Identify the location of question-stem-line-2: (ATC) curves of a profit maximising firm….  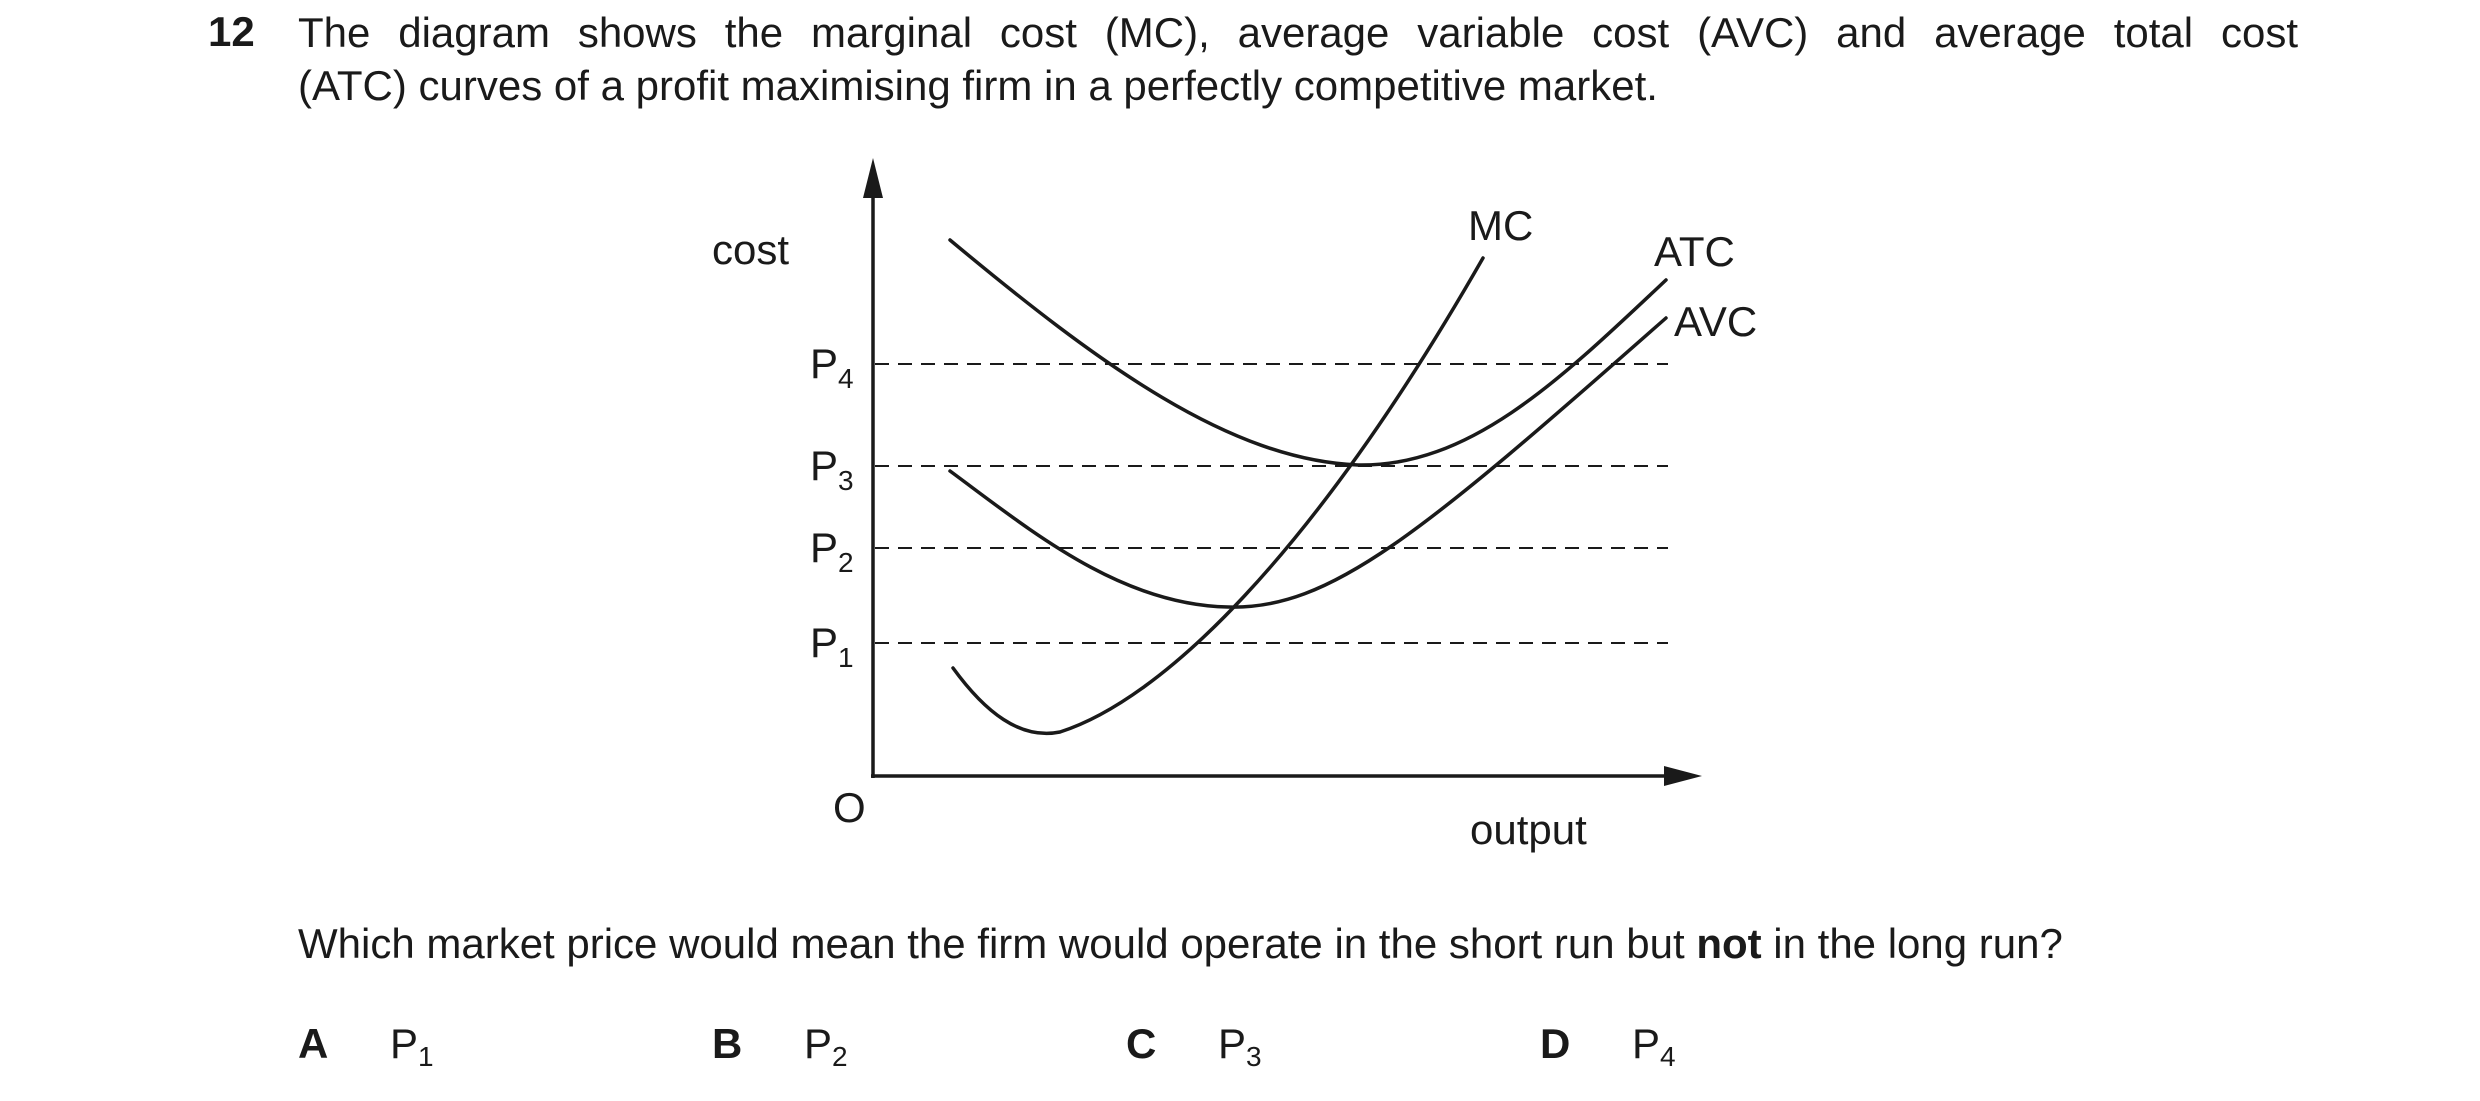
(978, 85).